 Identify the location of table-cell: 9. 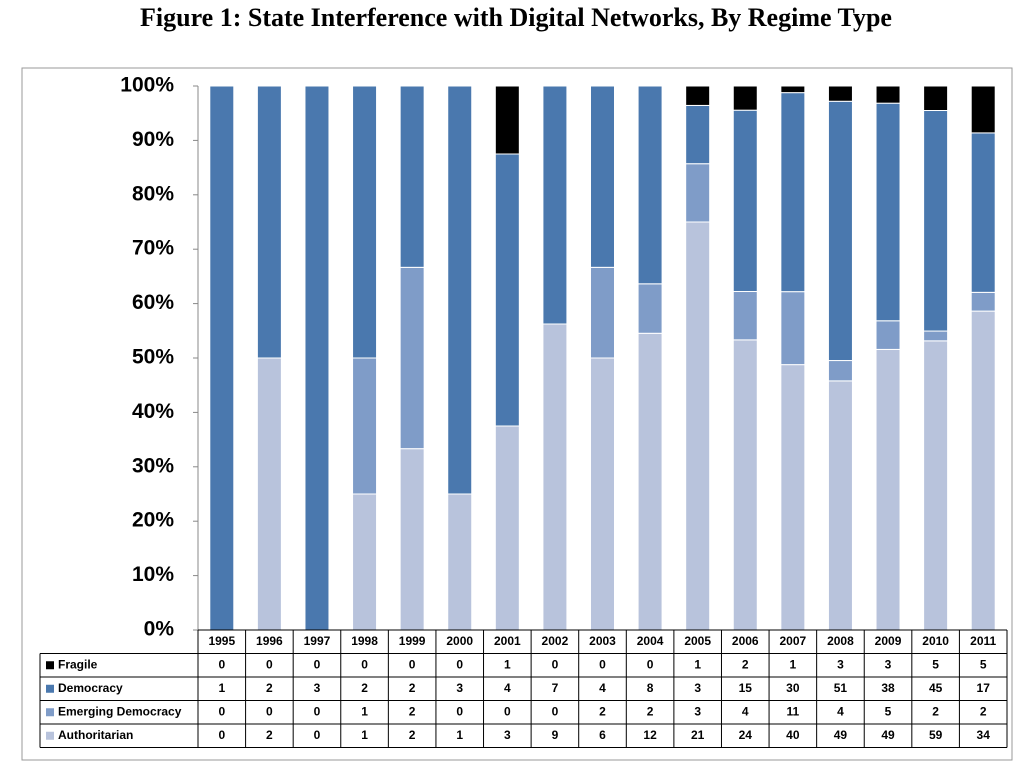
(555, 735).